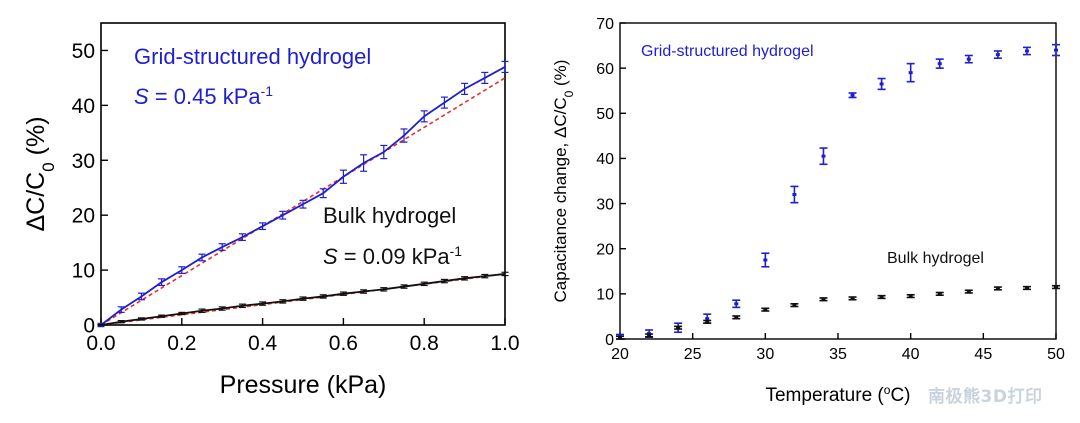 This screenshot has height=423, width=1080. I want to click on x-axis-label: Pressure (kPa), so click(303, 385).